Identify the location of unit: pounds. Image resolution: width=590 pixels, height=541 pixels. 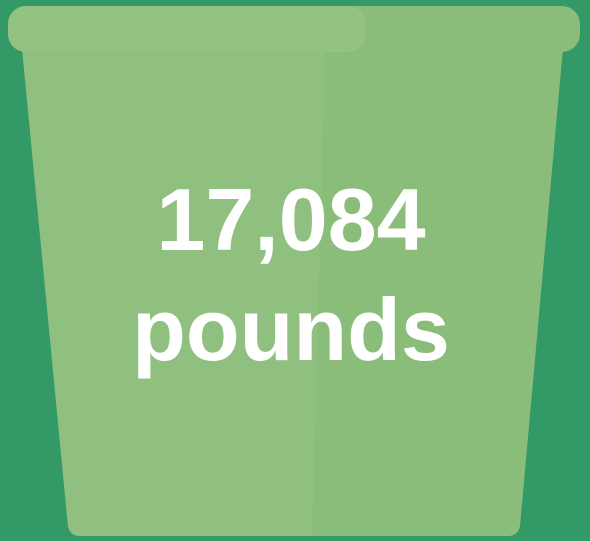
(291, 329).